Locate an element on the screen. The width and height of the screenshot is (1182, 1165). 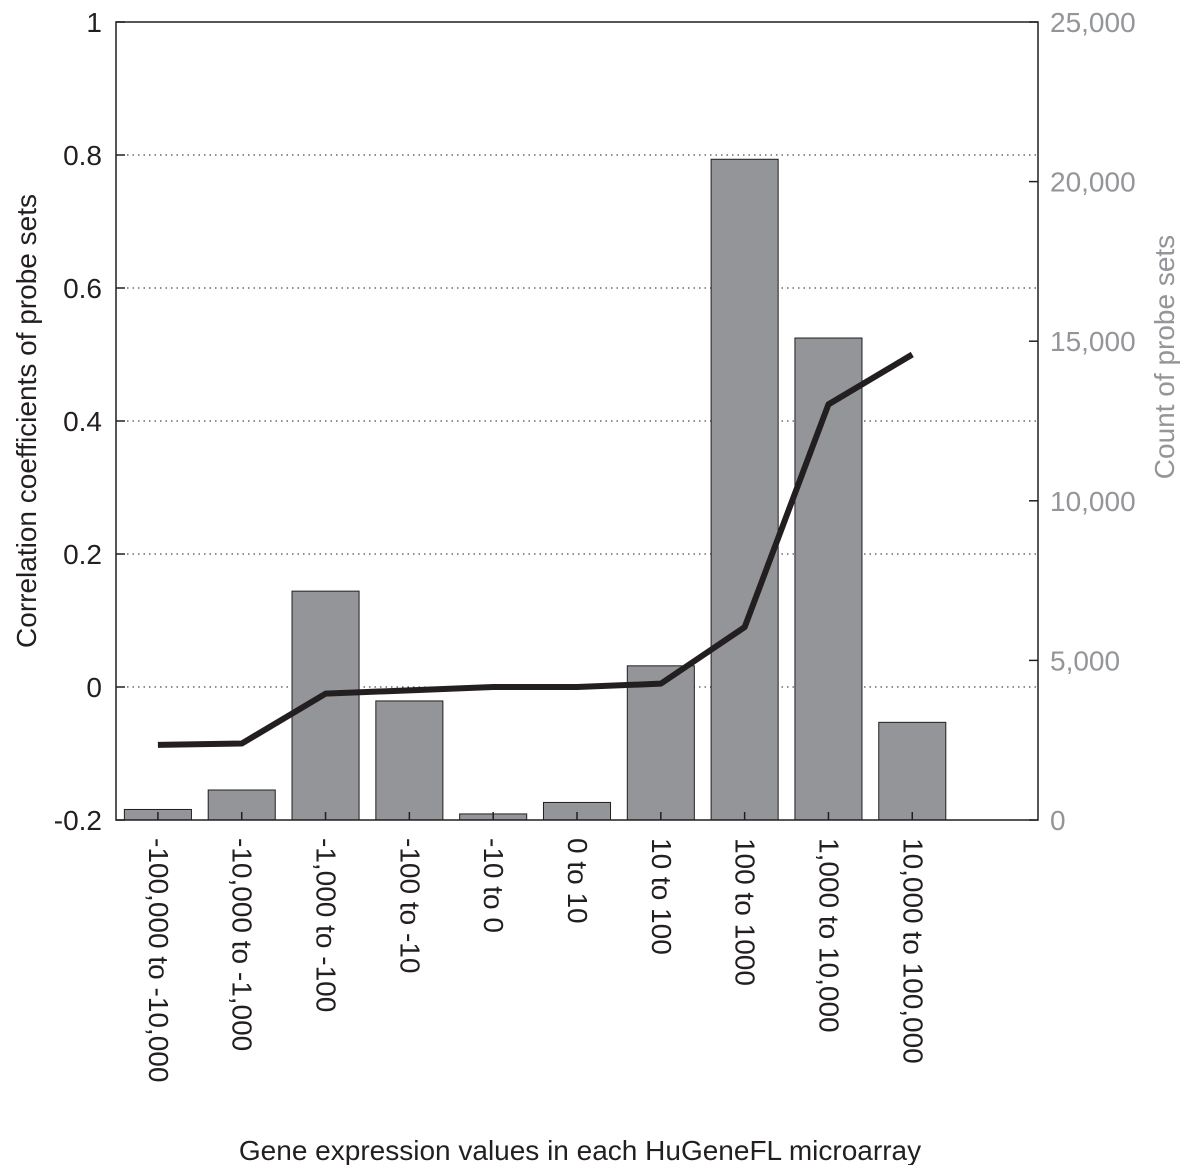
left-tick-label: 0.8 is located at coordinates (82, 155).